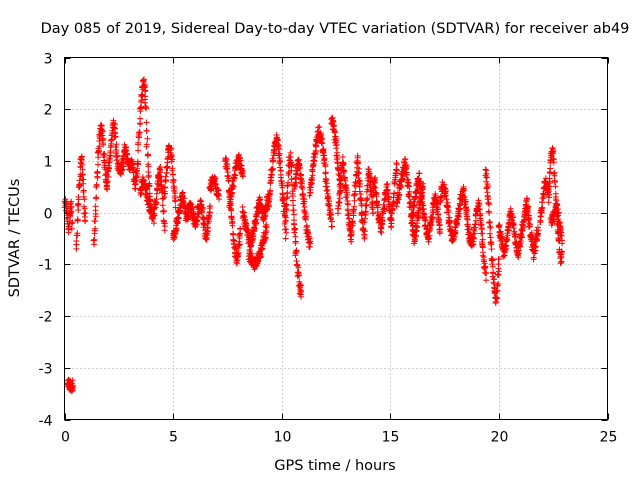 The height and width of the screenshot is (480, 640). What do you see at coordinates (48, 163) in the screenshot?
I see `y-tick-label: 1` at bounding box center [48, 163].